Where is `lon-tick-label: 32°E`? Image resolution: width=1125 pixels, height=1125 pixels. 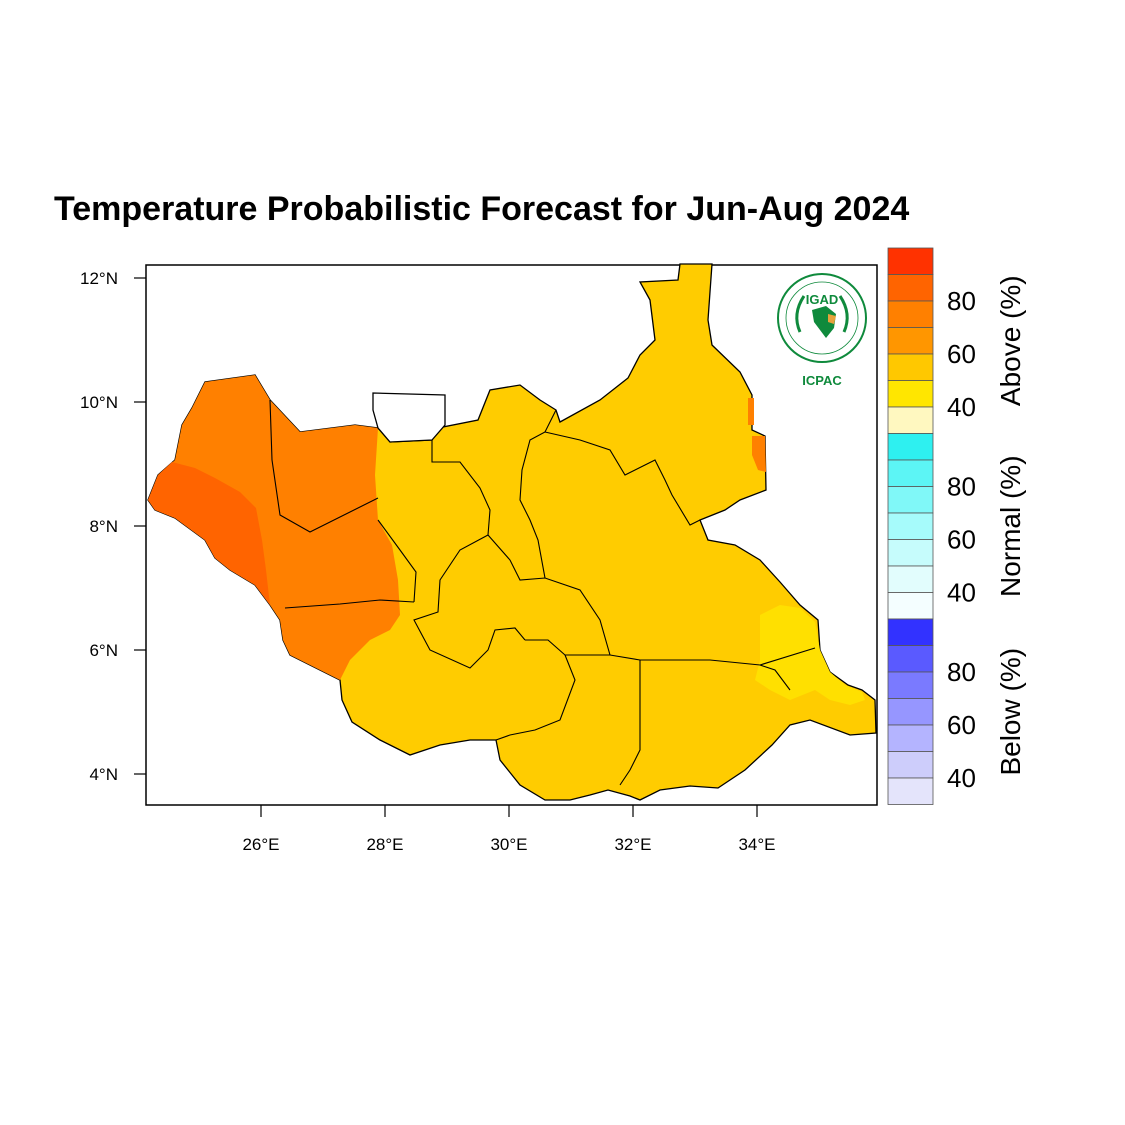 lon-tick-label: 32°E is located at coordinates (632, 844).